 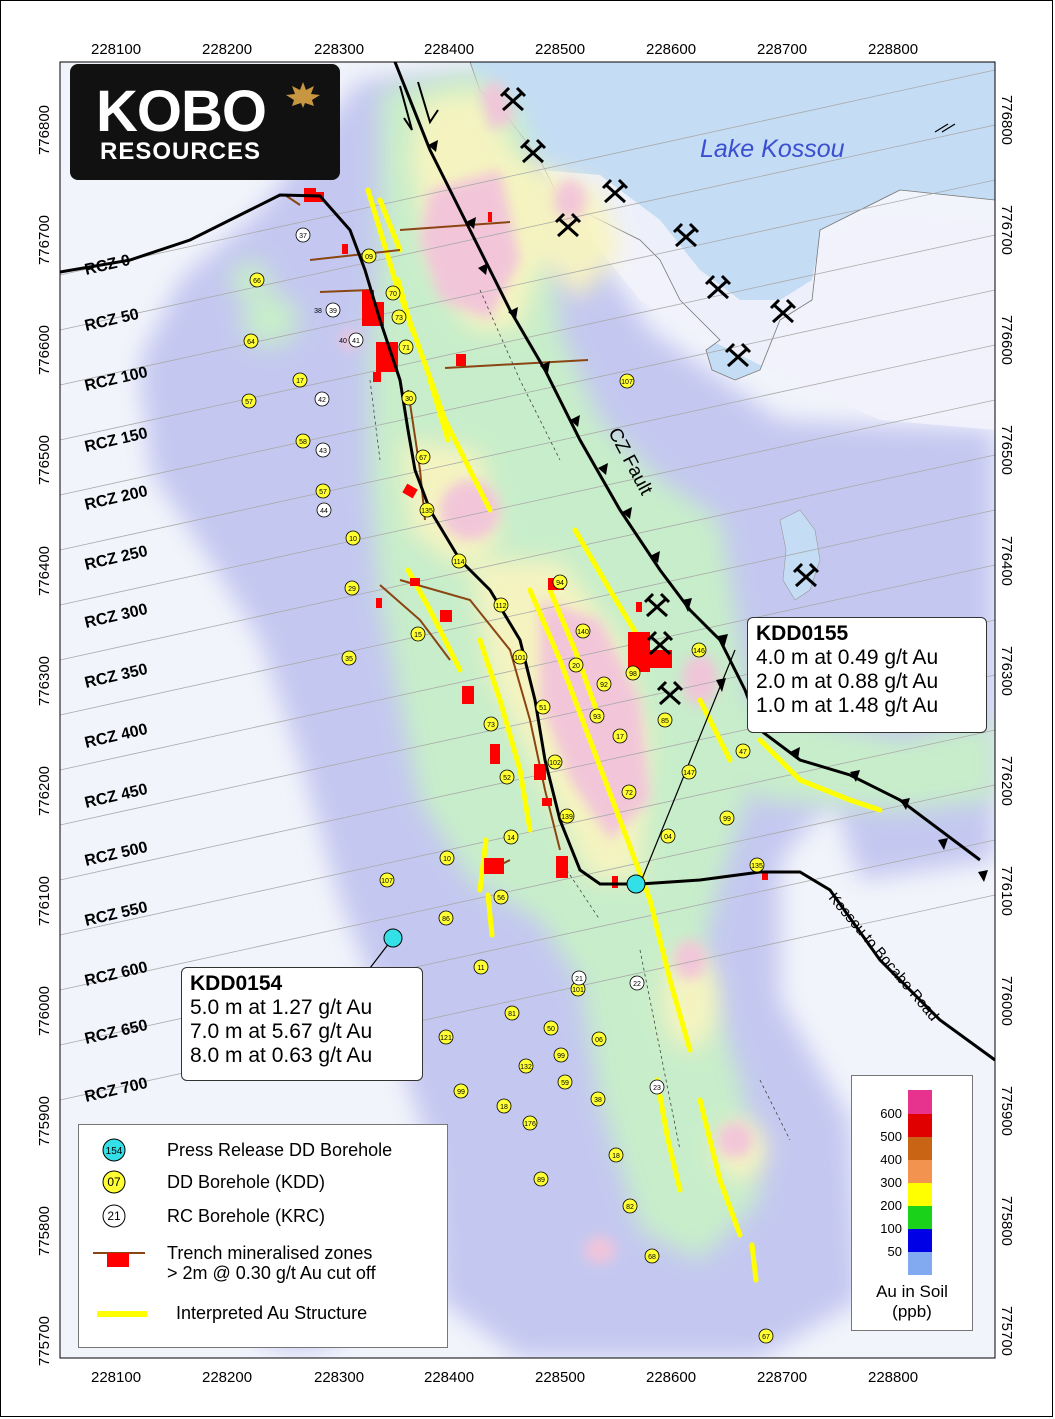 What do you see at coordinates (1006, 891) in the screenshot?
I see `northing-label: 776100` at bounding box center [1006, 891].